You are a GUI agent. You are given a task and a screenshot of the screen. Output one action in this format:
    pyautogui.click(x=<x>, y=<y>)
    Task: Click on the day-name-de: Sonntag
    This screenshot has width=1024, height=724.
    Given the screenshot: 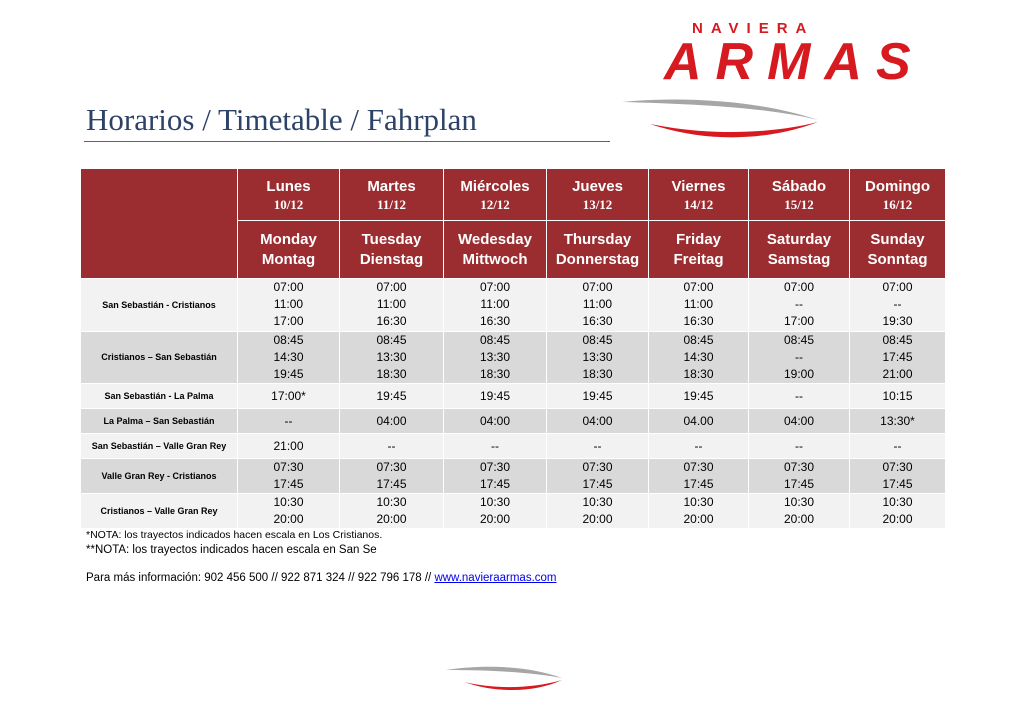 What is the action you would take?
    pyautogui.click(x=897, y=259)
    